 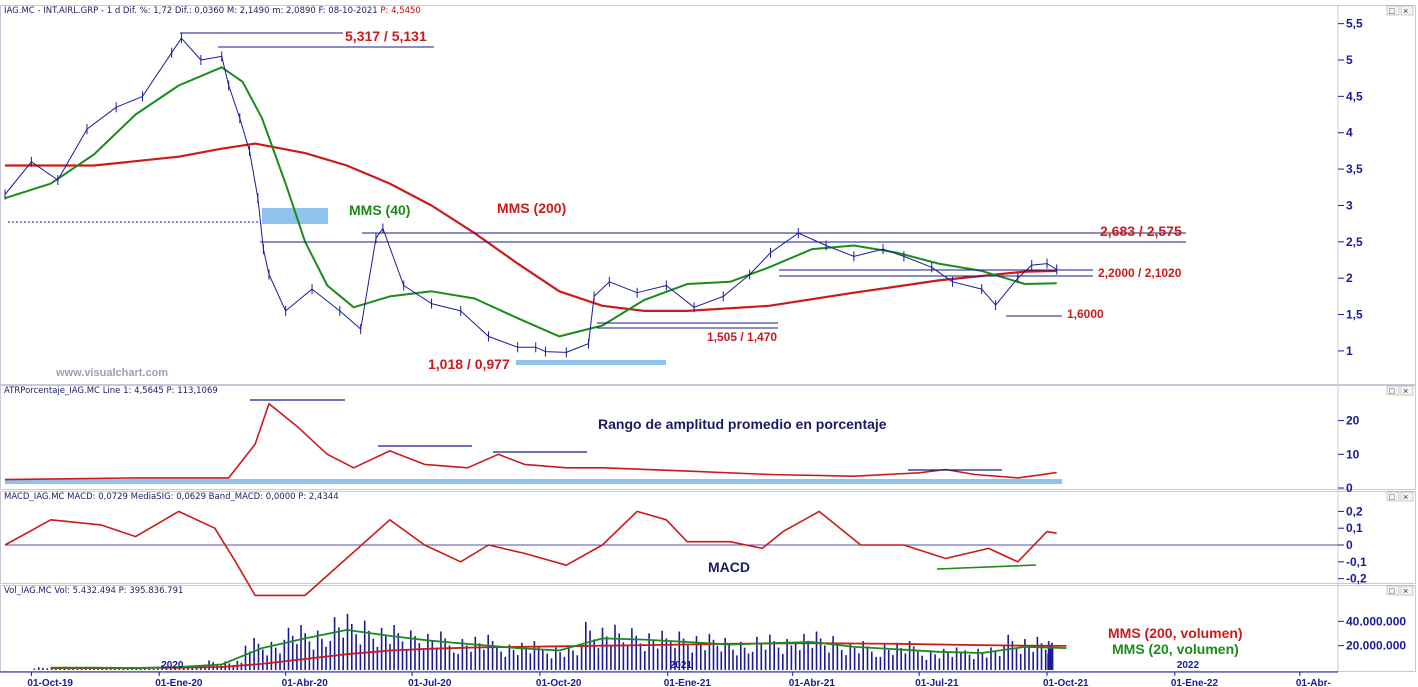 I want to click on close-button-main: ×, so click(x=1407, y=10).